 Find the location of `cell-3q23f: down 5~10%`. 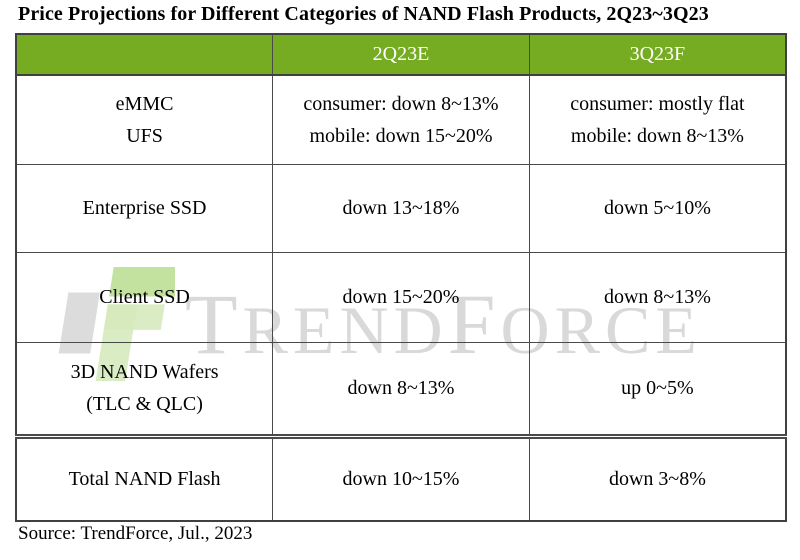

cell-3q23f: down 5~10% is located at coordinates (657, 208).